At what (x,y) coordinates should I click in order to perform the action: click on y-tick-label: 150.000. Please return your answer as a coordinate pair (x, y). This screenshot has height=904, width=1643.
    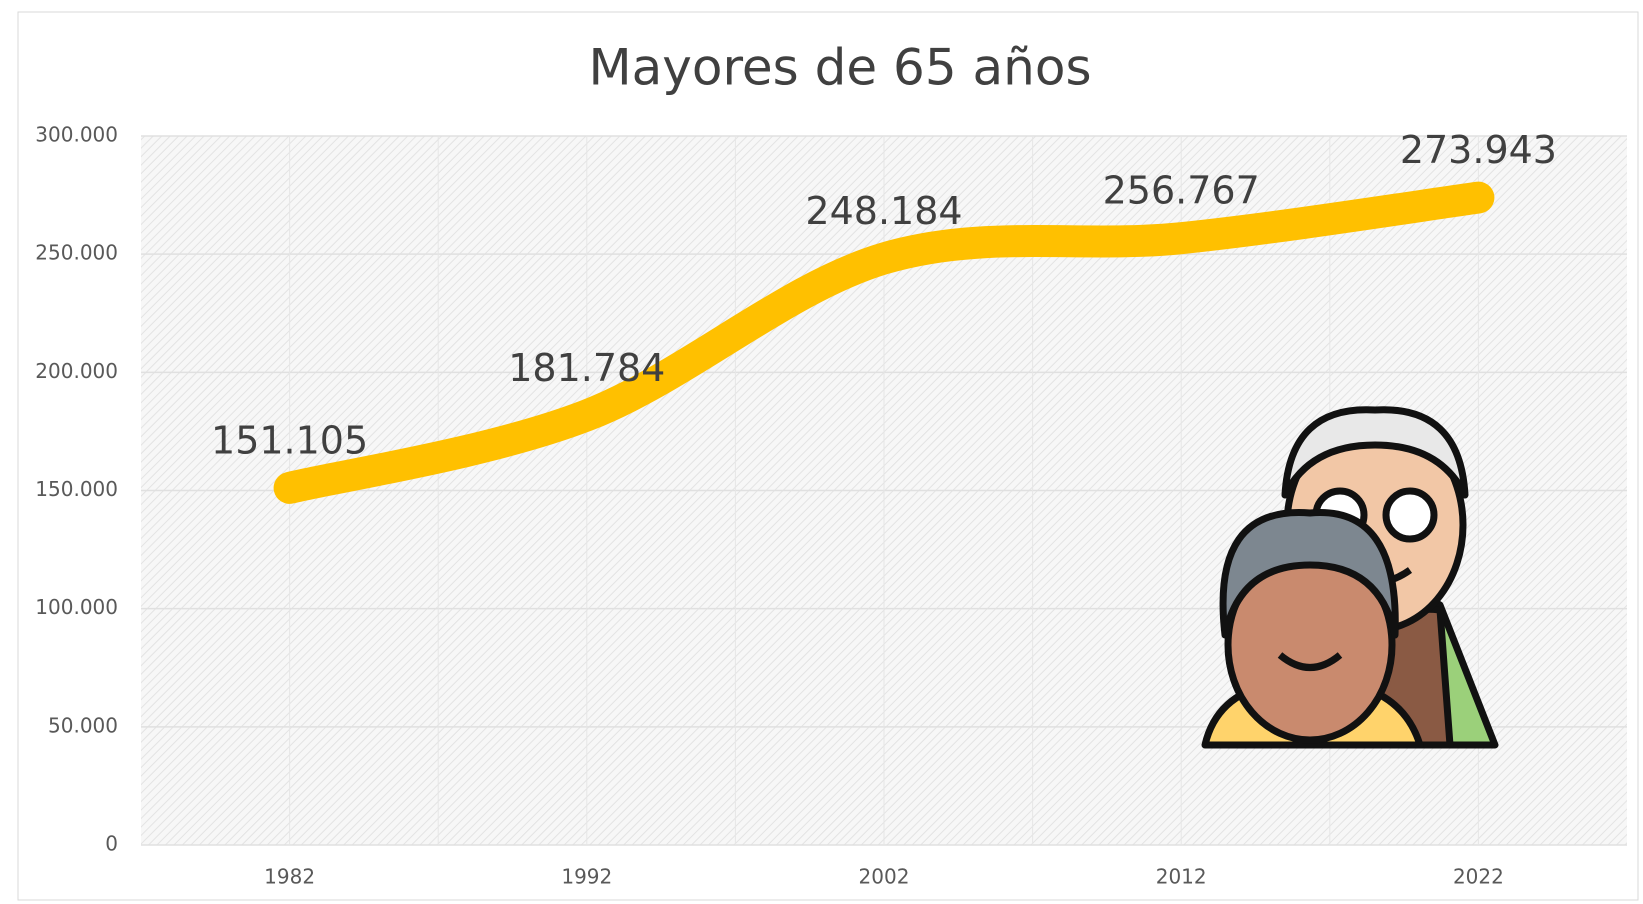
    Looking at the image, I should click on (76, 489).